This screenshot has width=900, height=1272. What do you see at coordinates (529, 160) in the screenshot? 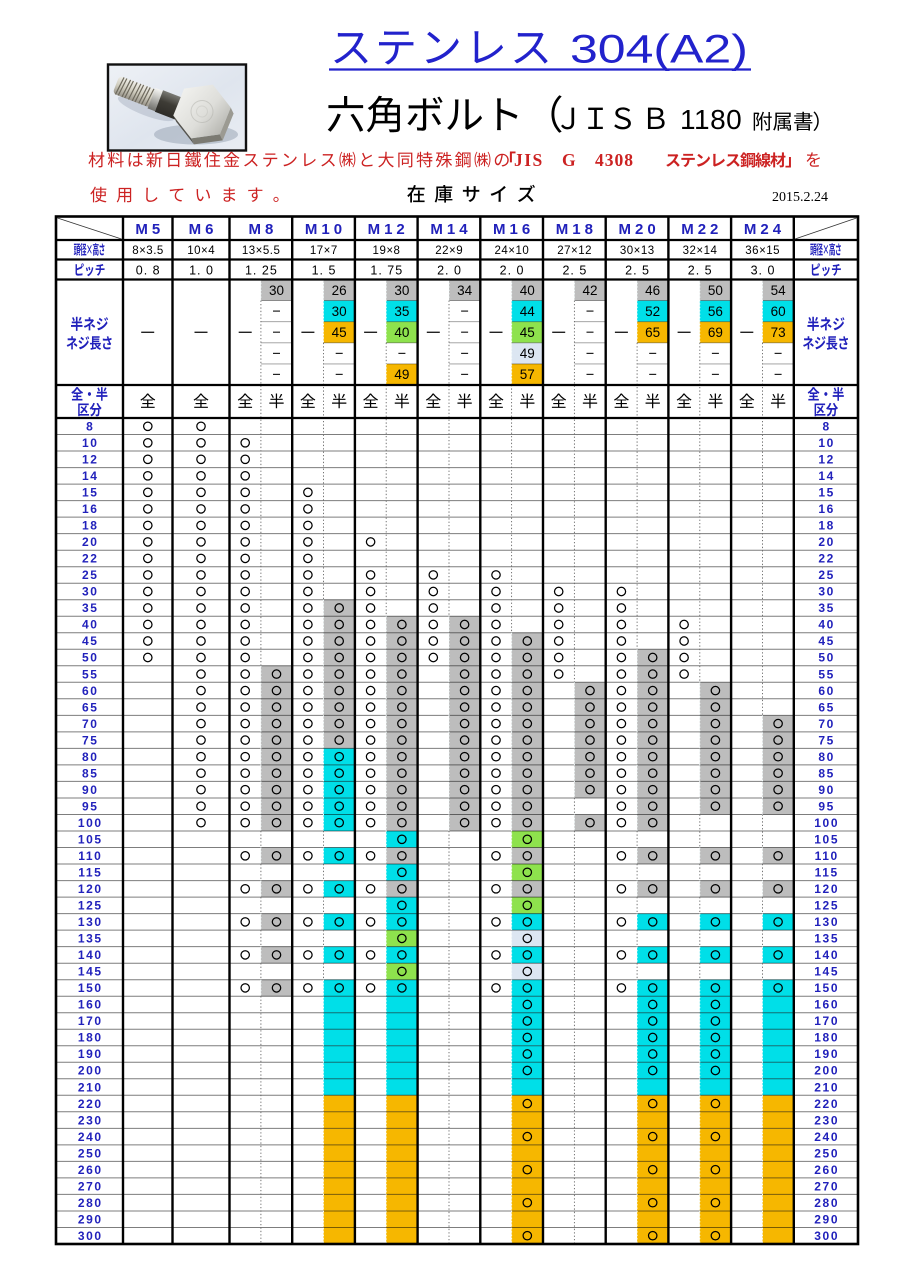
I see `svg-text: JIS` at bounding box center [529, 160].